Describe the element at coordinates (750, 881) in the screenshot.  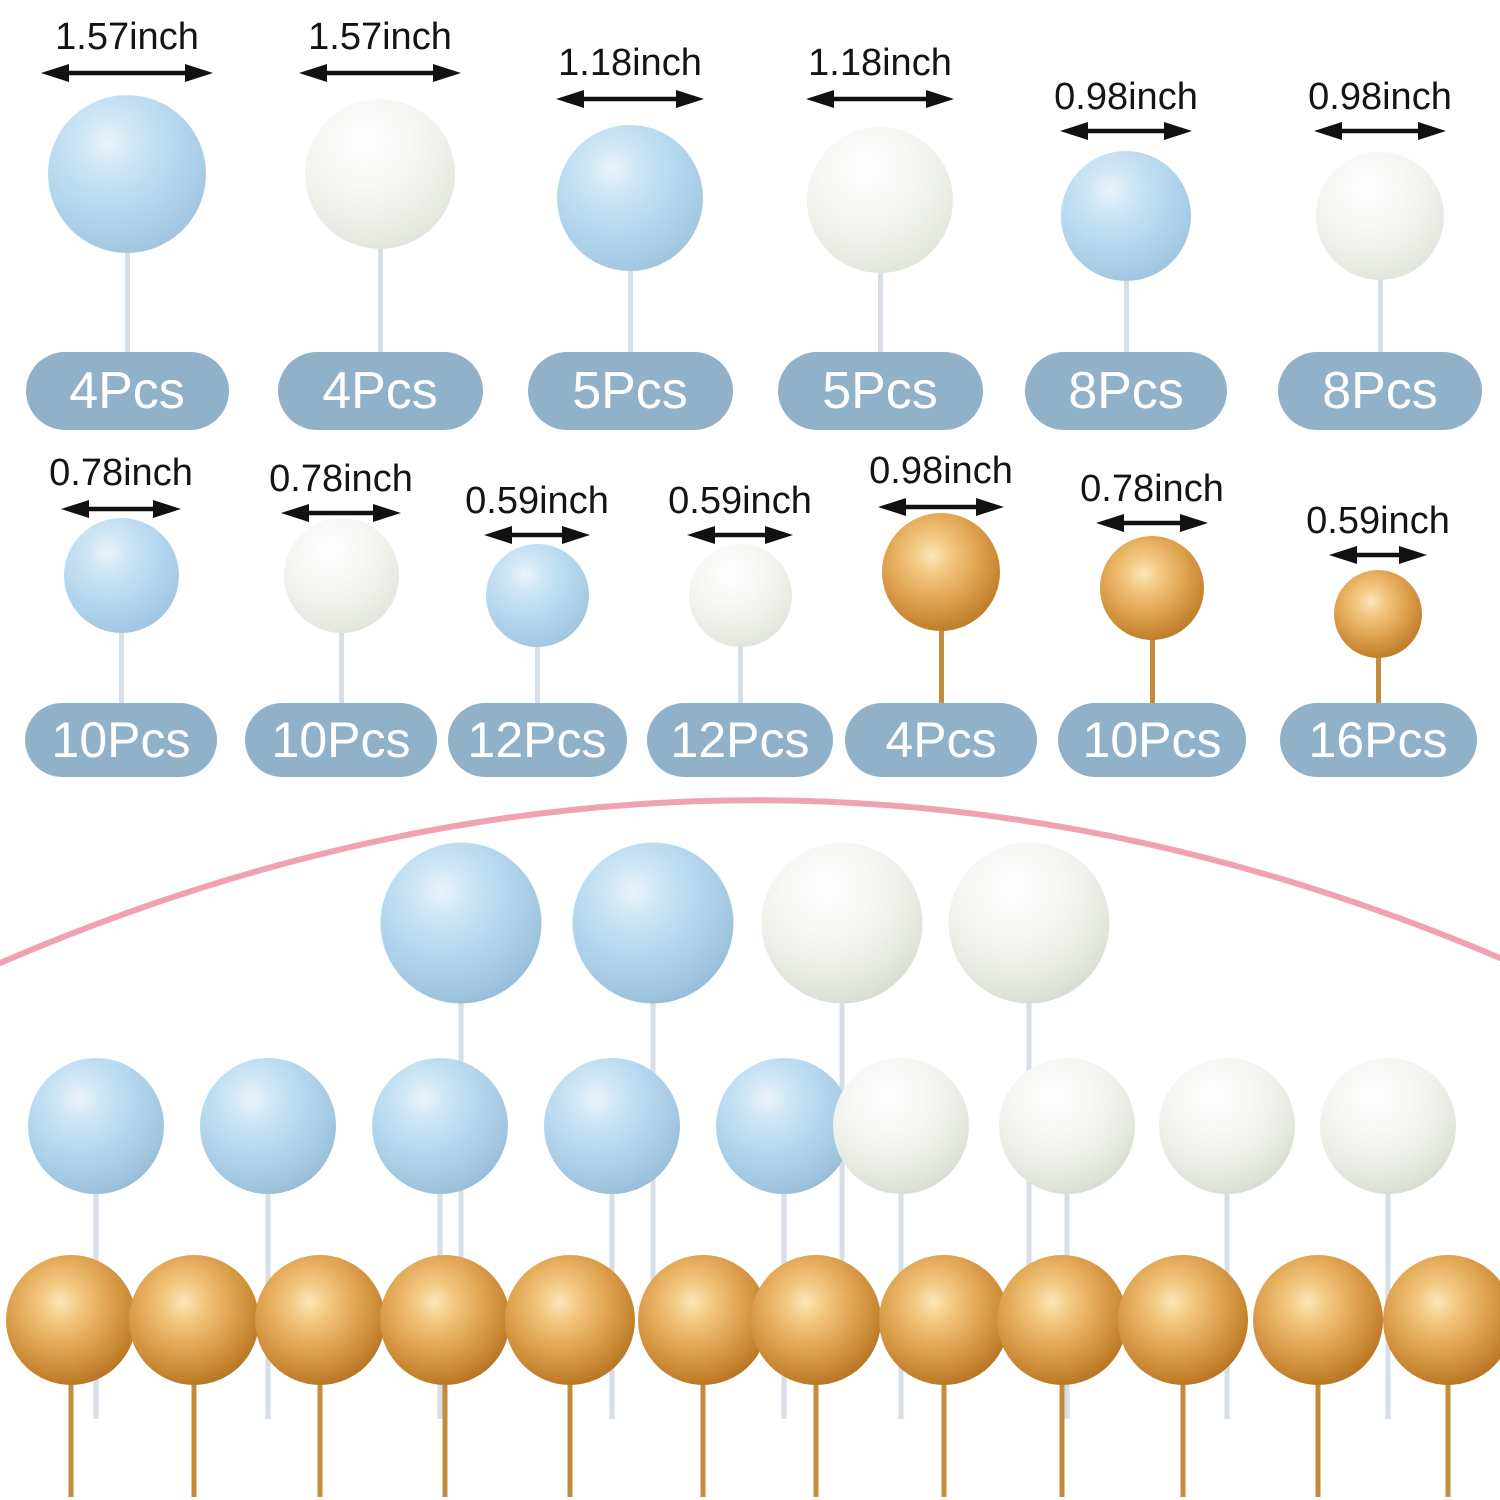
I see `pink-arc` at that location.